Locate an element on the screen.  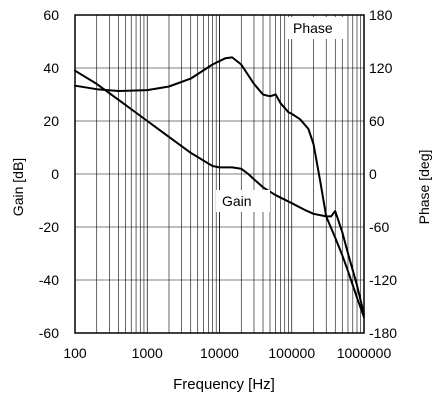
gain-annotation: Gain is located at coordinates (243, 201).